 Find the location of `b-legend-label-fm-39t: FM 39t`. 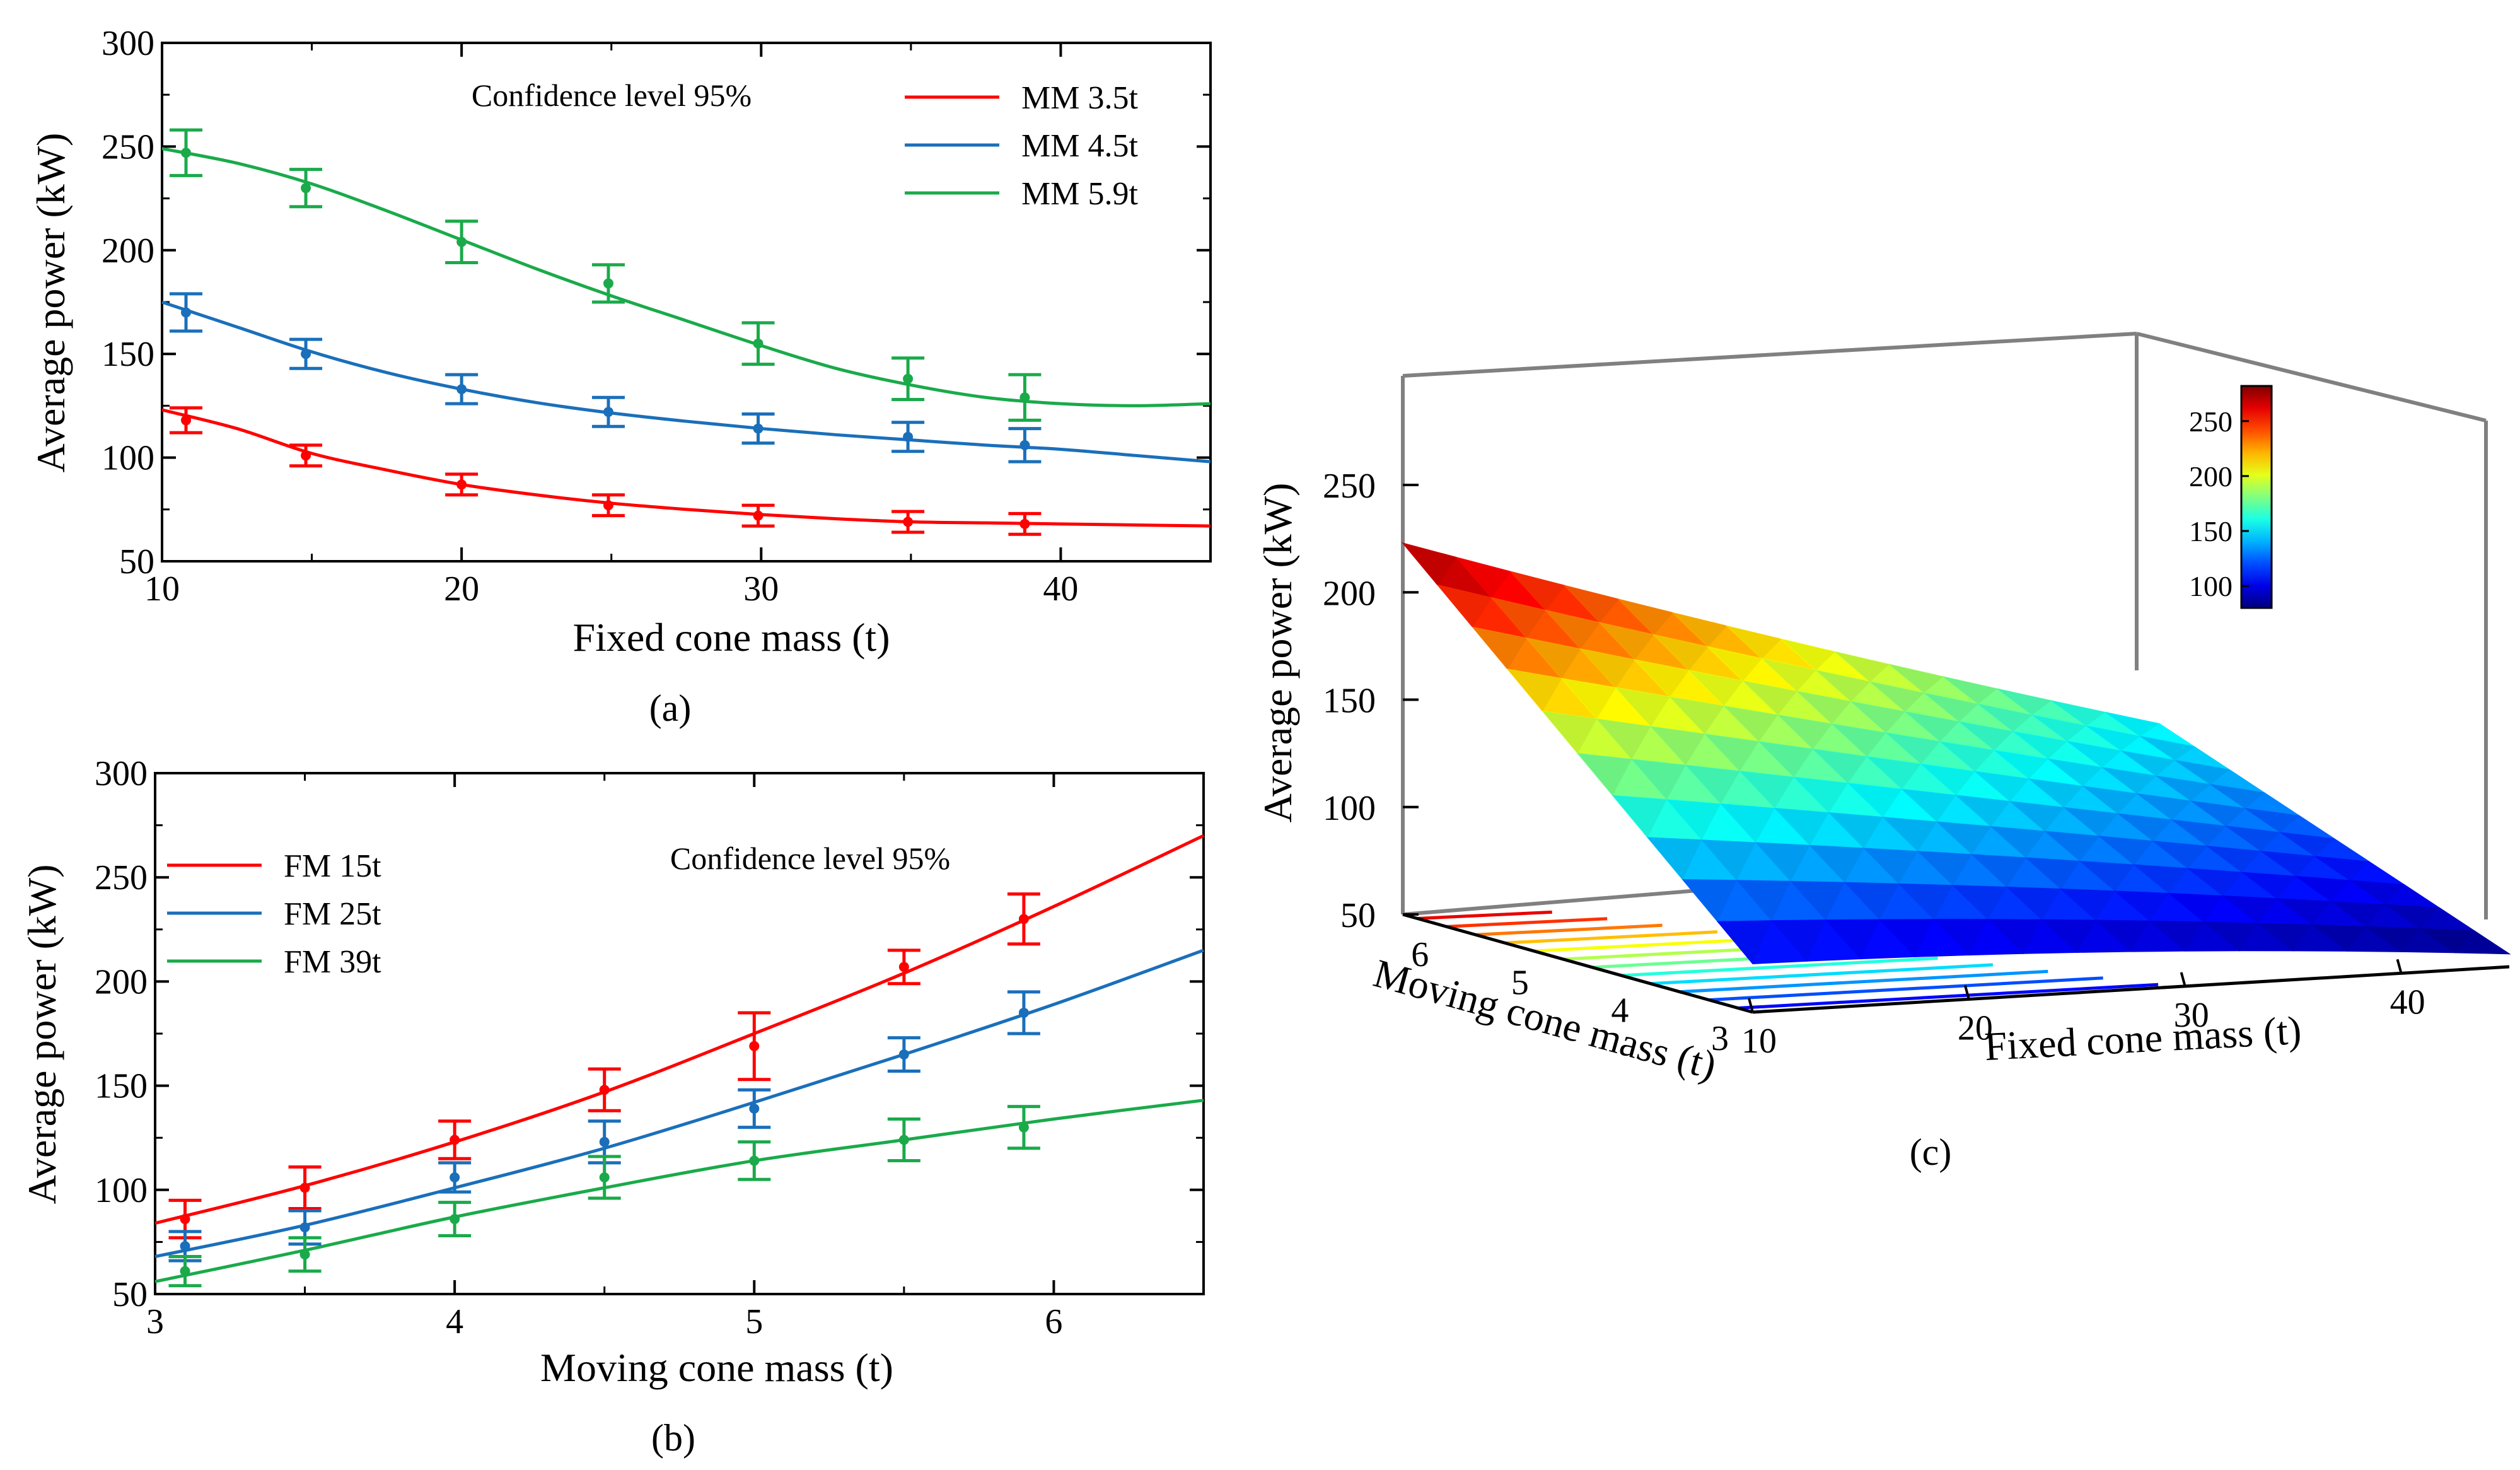

b-legend-label-fm-39t: FM 39t is located at coordinates (332, 962).